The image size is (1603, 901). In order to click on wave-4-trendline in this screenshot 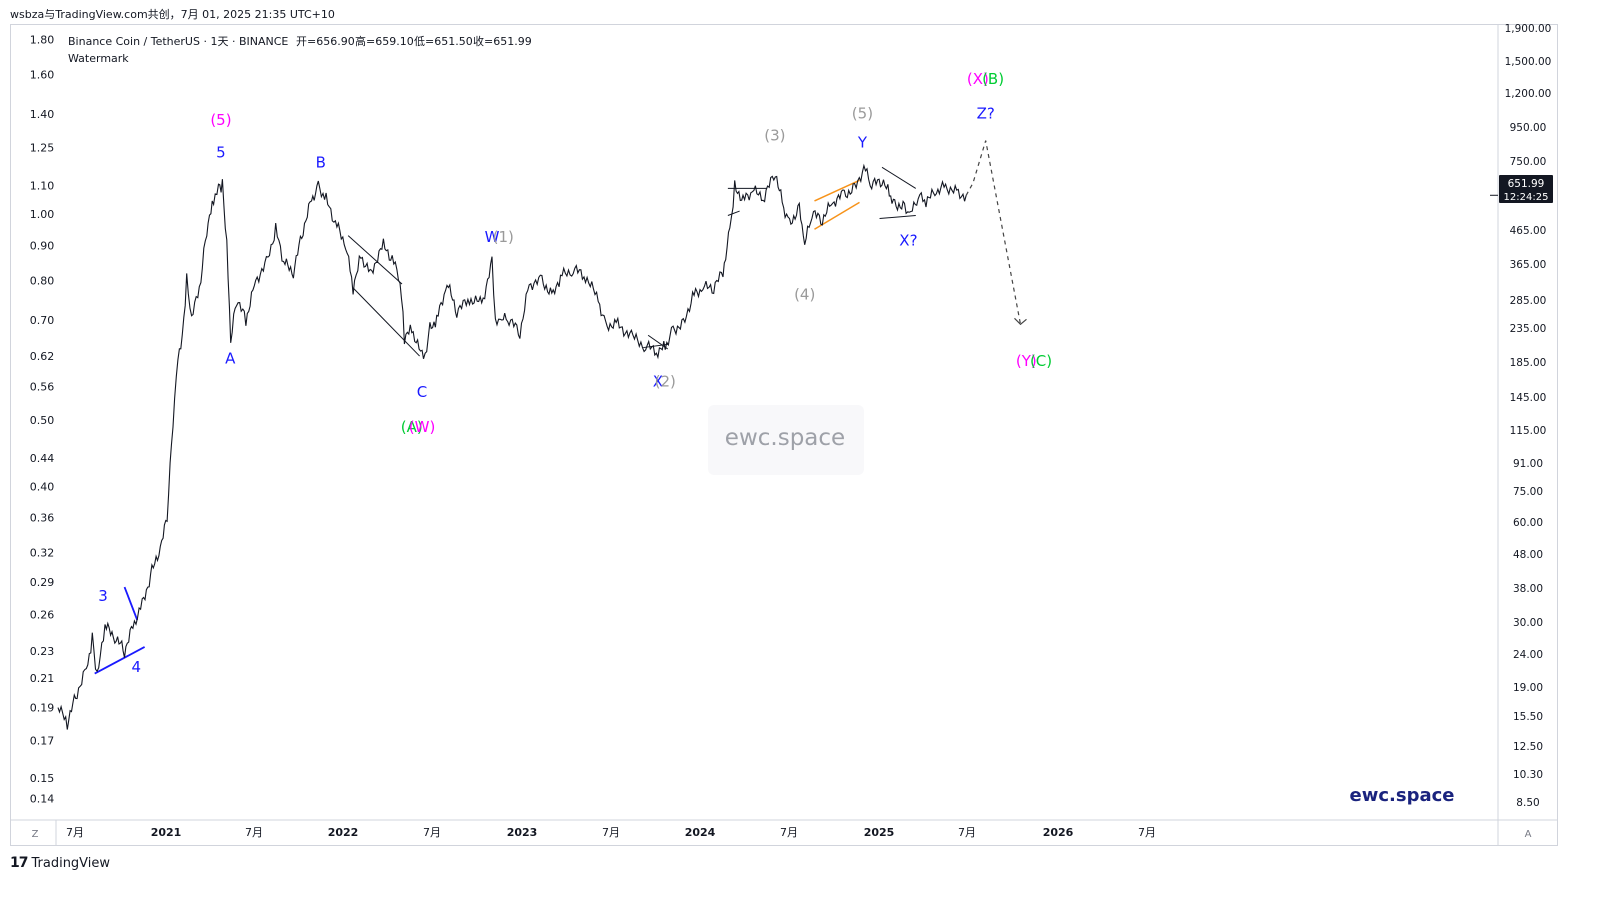, I will do `click(120, 660)`.